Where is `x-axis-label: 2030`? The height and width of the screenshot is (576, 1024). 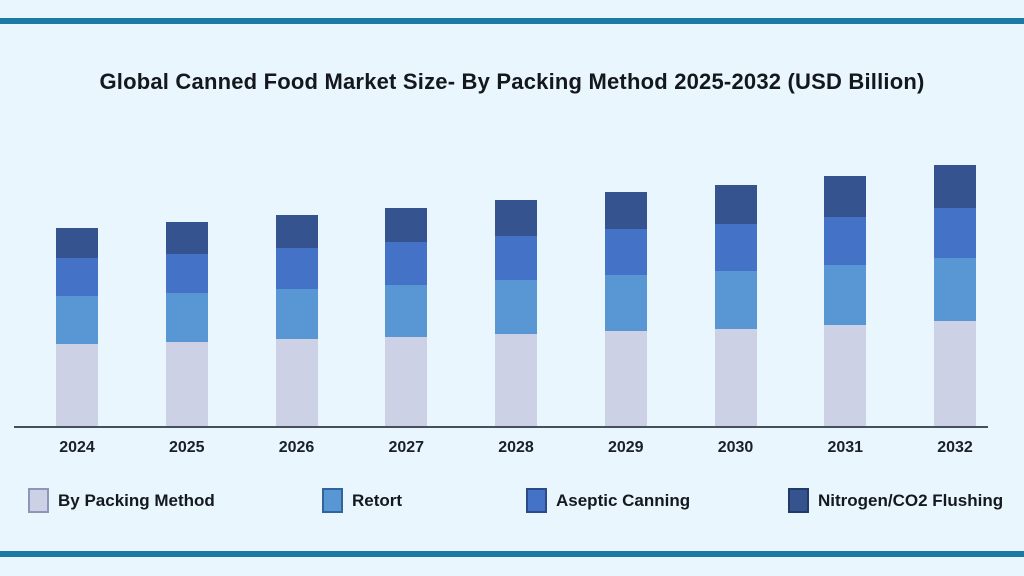
x-axis-label: 2030 is located at coordinates (736, 448).